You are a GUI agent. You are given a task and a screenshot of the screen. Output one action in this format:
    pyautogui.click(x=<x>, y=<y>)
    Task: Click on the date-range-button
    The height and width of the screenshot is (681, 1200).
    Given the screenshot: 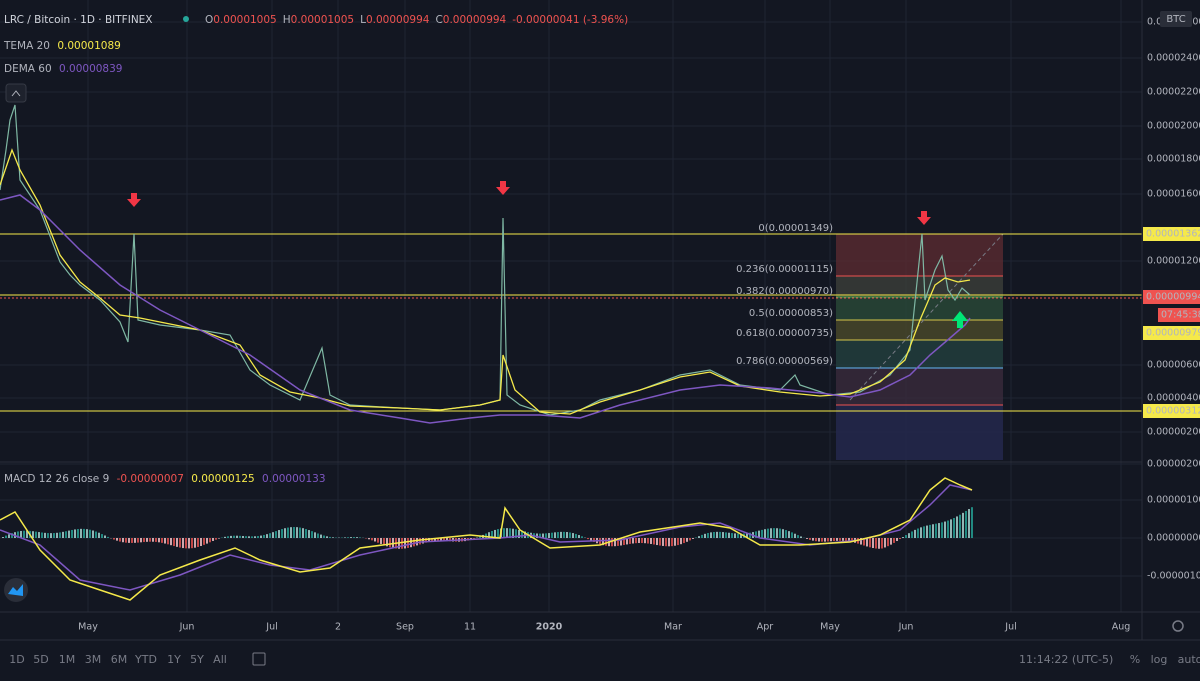 What is the action you would take?
    pyautogui.click(x=259, y=659)
    